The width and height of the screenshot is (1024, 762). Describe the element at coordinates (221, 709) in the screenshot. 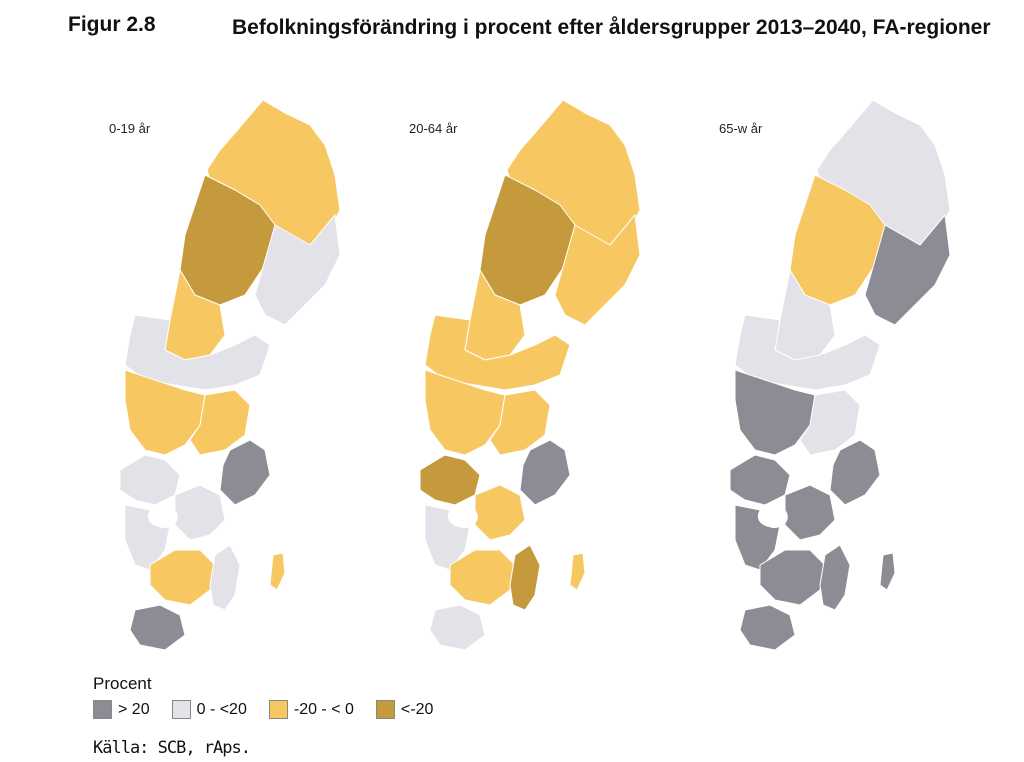

I see `legend-label: 0 - <20` at that location.